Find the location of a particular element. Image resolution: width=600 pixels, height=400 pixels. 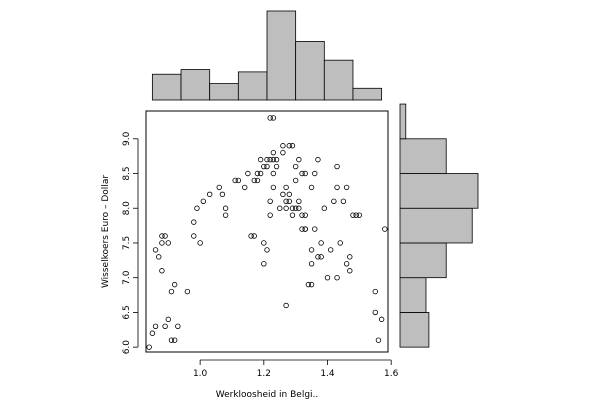

top-histogram is located at coordinates (267, 55).